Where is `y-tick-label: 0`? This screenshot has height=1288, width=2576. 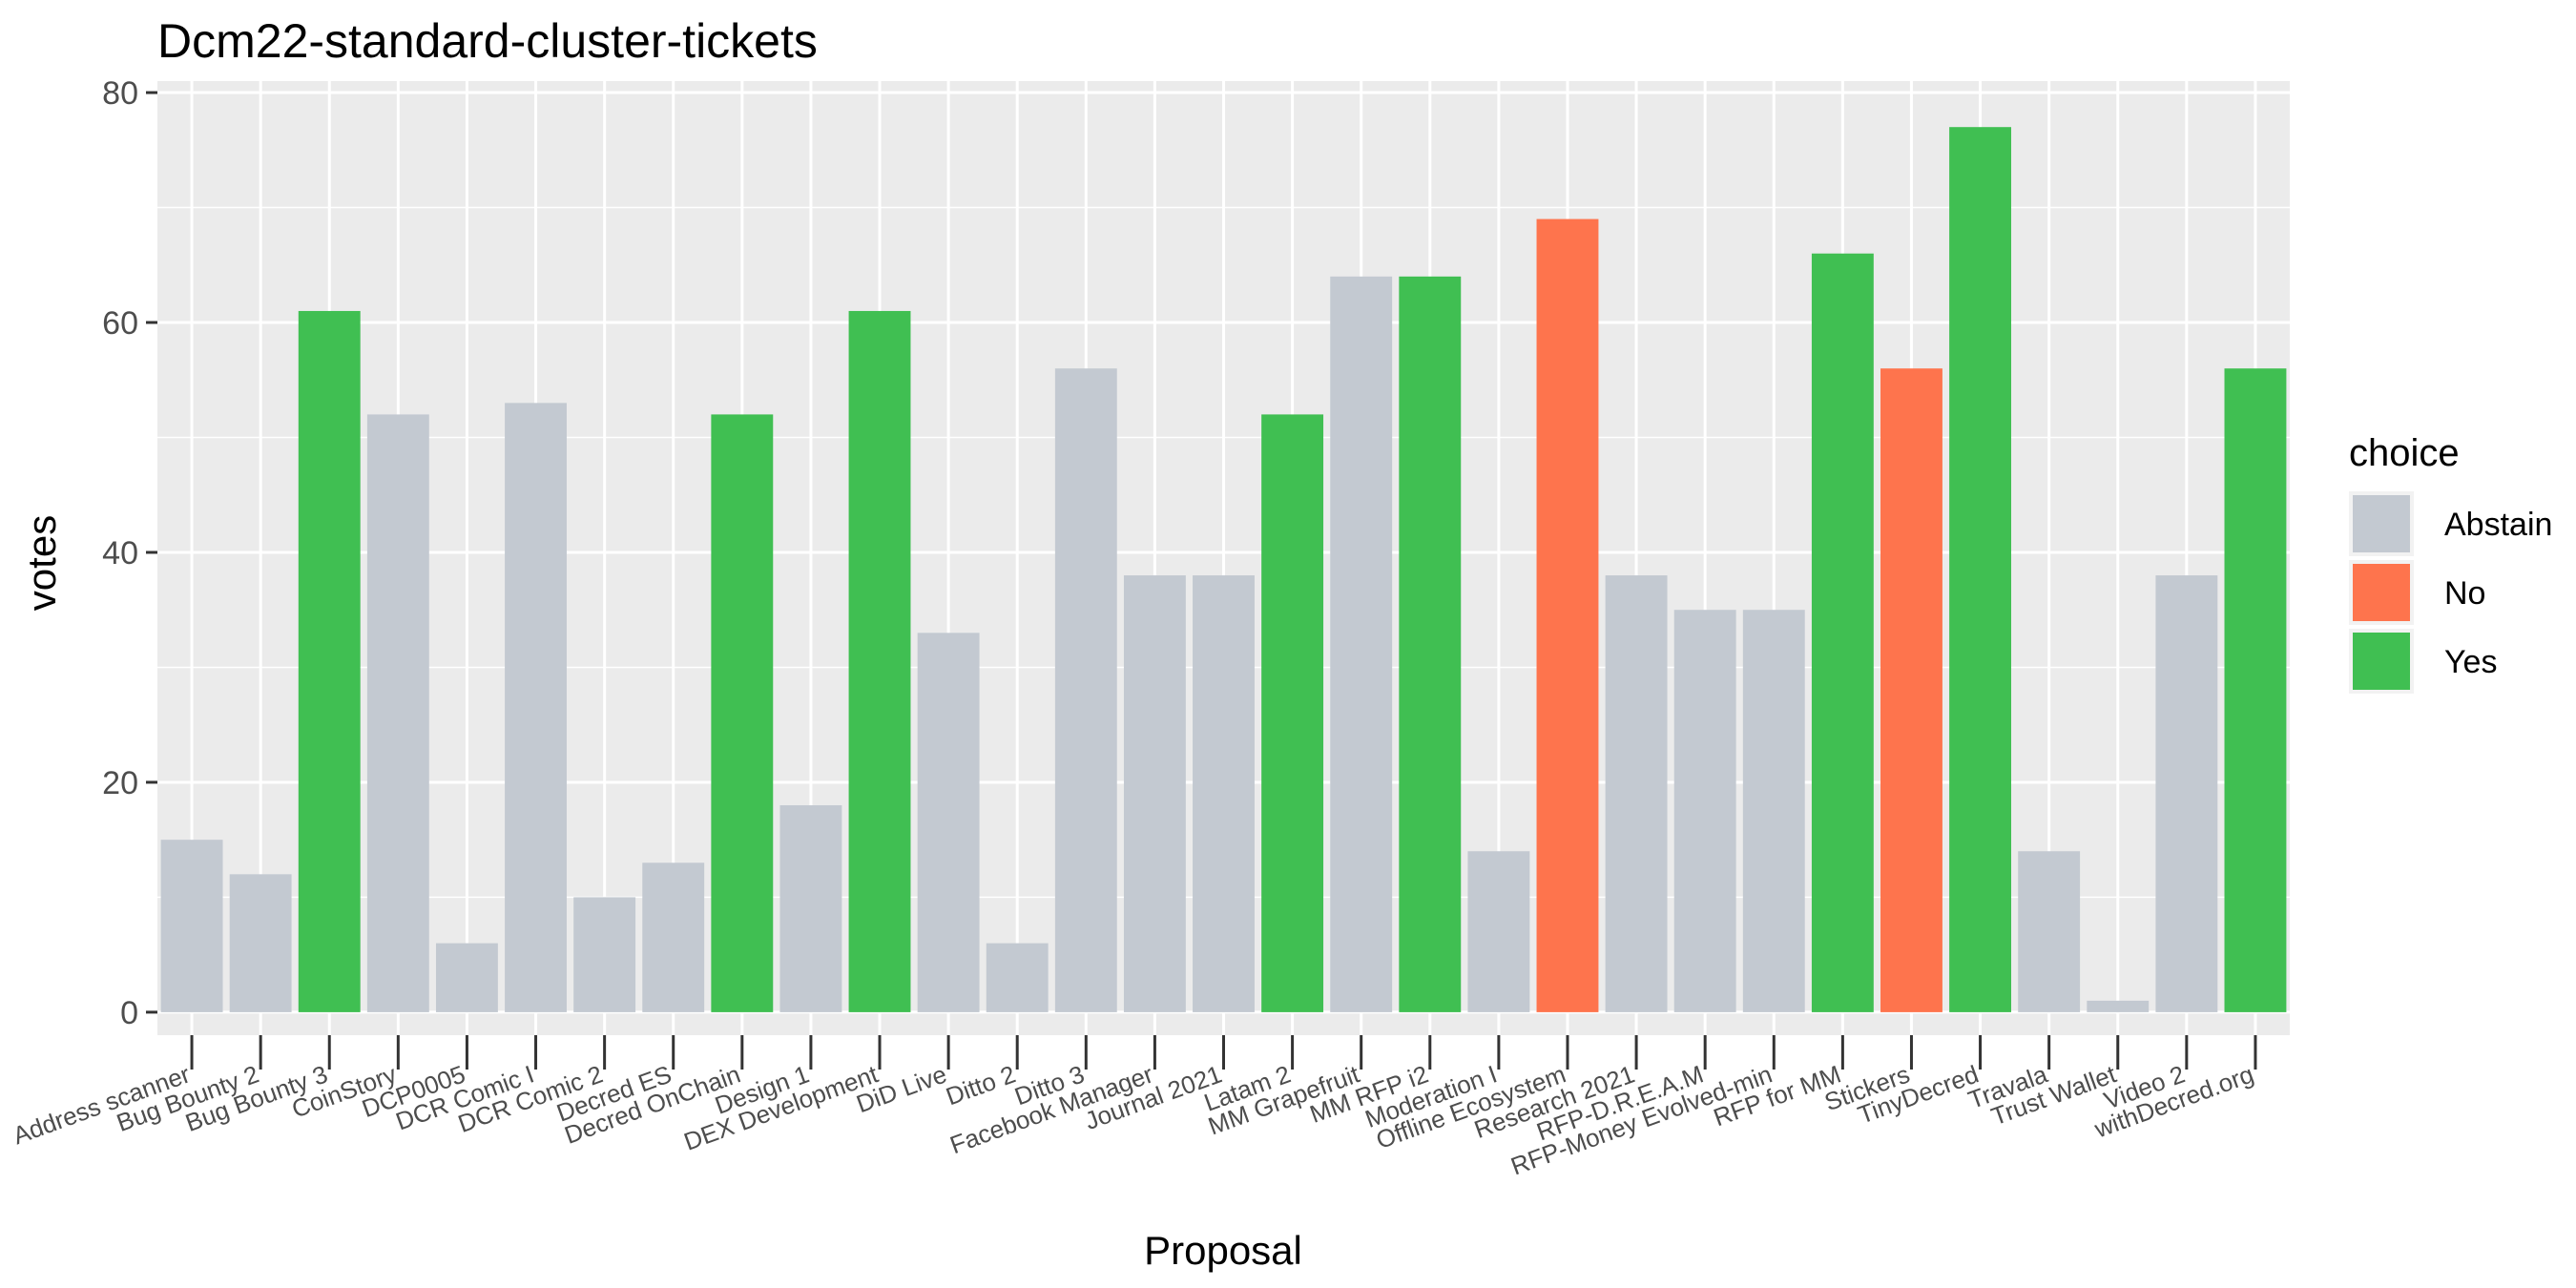
y-tick-label: 0 is located at coordinates (129, 1013).